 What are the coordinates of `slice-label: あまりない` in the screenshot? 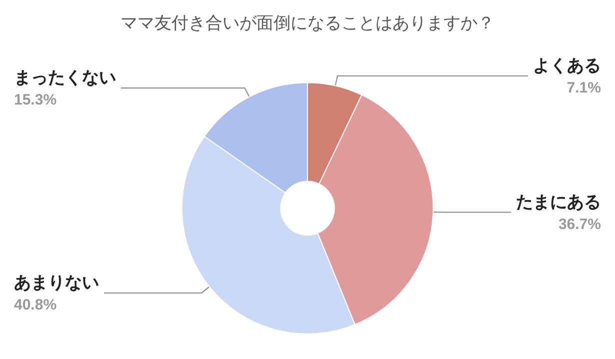 It's located at (56, 282).